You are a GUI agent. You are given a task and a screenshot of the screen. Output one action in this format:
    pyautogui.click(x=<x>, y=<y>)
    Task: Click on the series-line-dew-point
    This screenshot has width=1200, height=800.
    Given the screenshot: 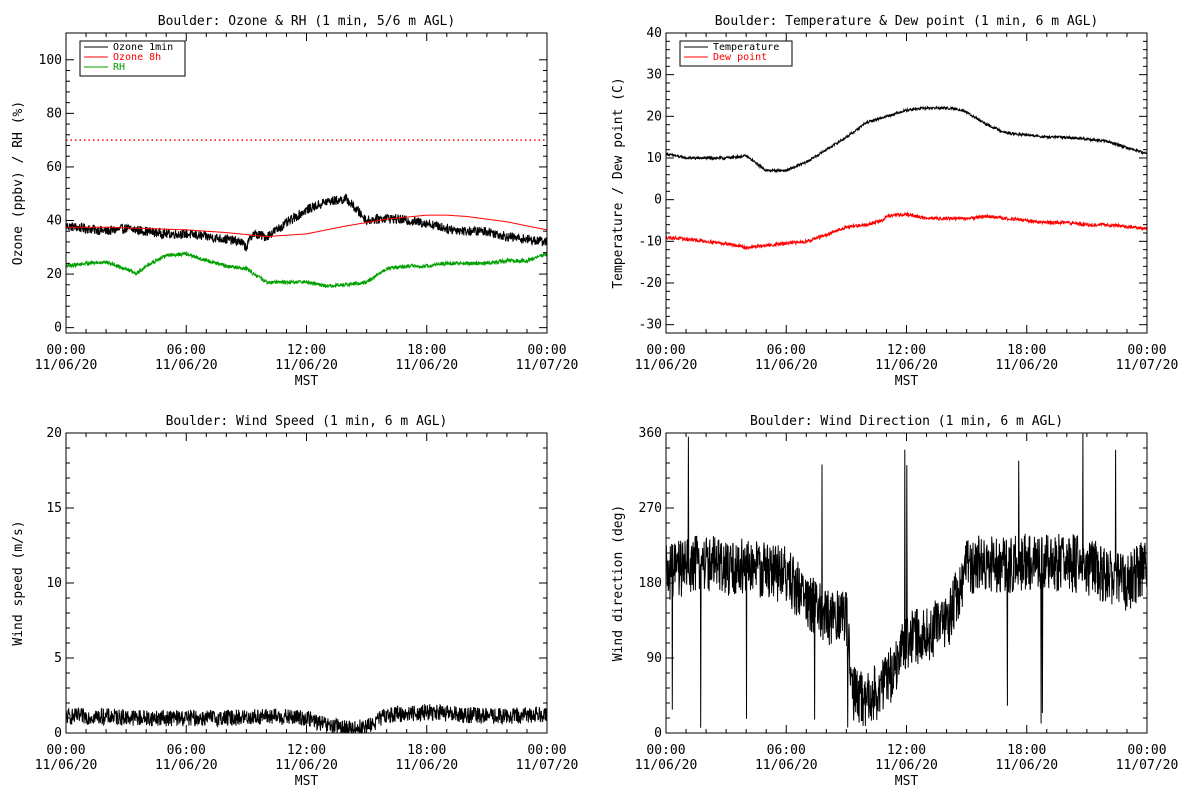 What is the action you would take?
    pyautogui.click(x=906, y=231)
    